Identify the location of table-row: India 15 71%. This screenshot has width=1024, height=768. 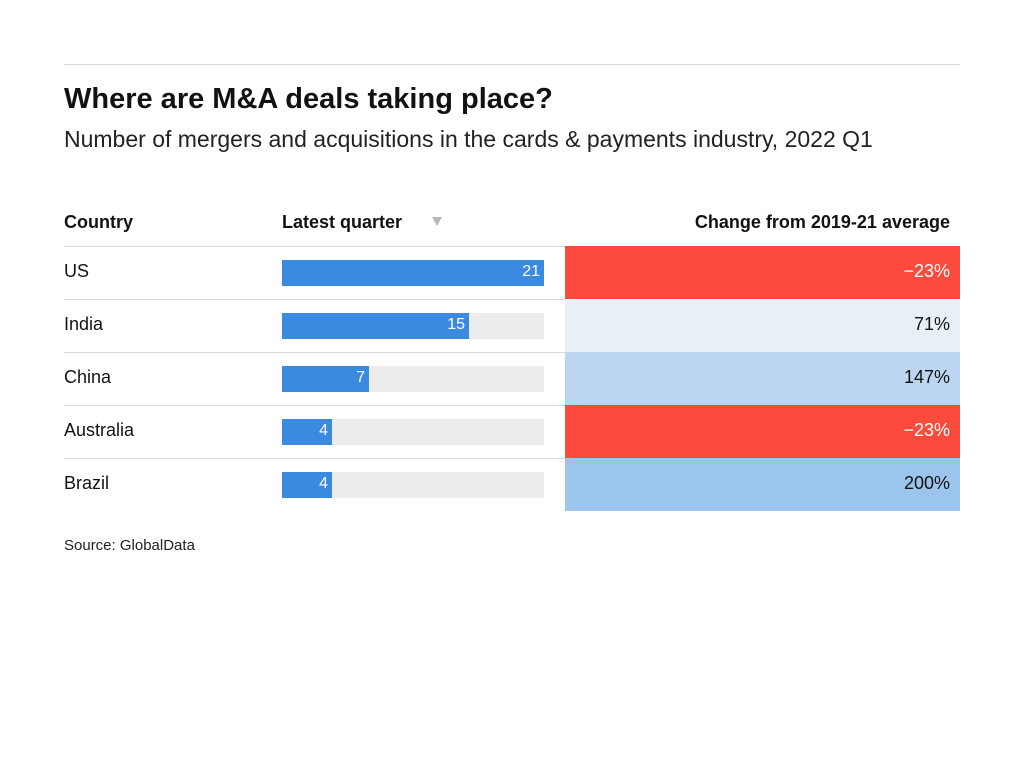
(512, 325).